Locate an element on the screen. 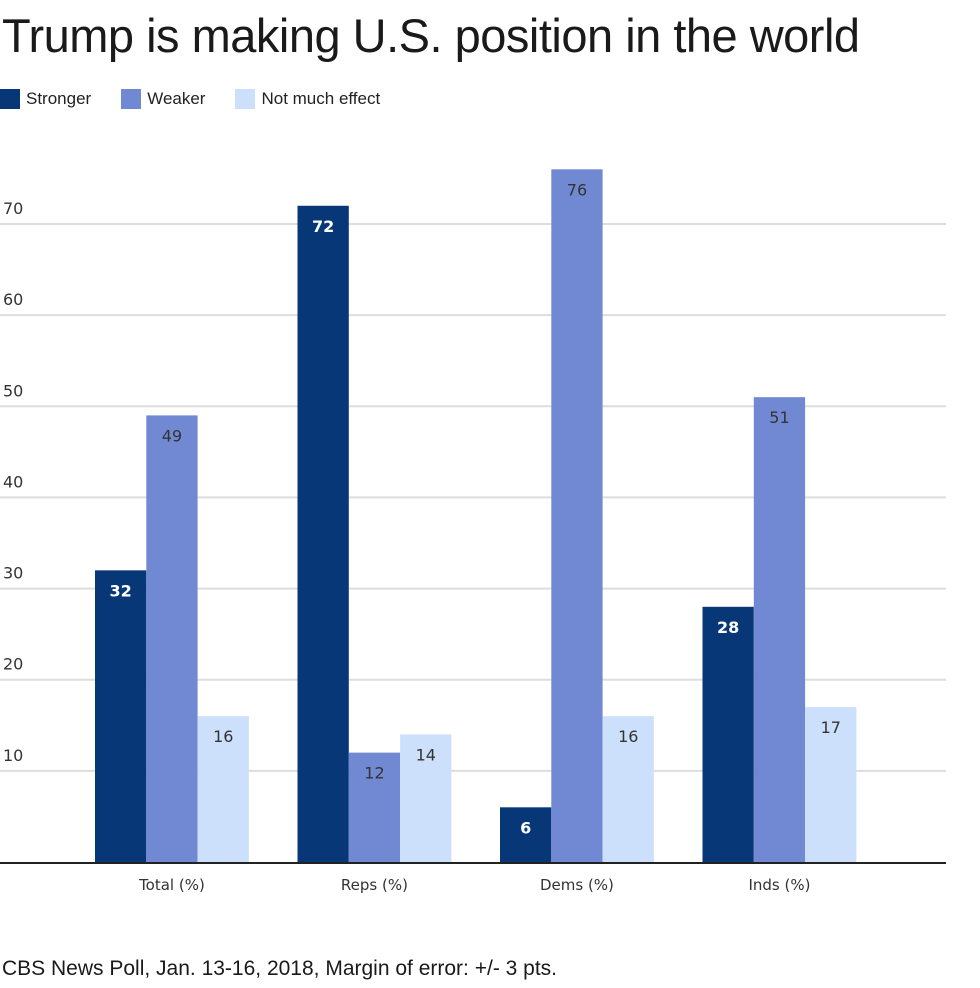 The width and height of the screenshot is (980, 988). data-label-not-much-effect-3: 17 is located at coordinates (831, 727).